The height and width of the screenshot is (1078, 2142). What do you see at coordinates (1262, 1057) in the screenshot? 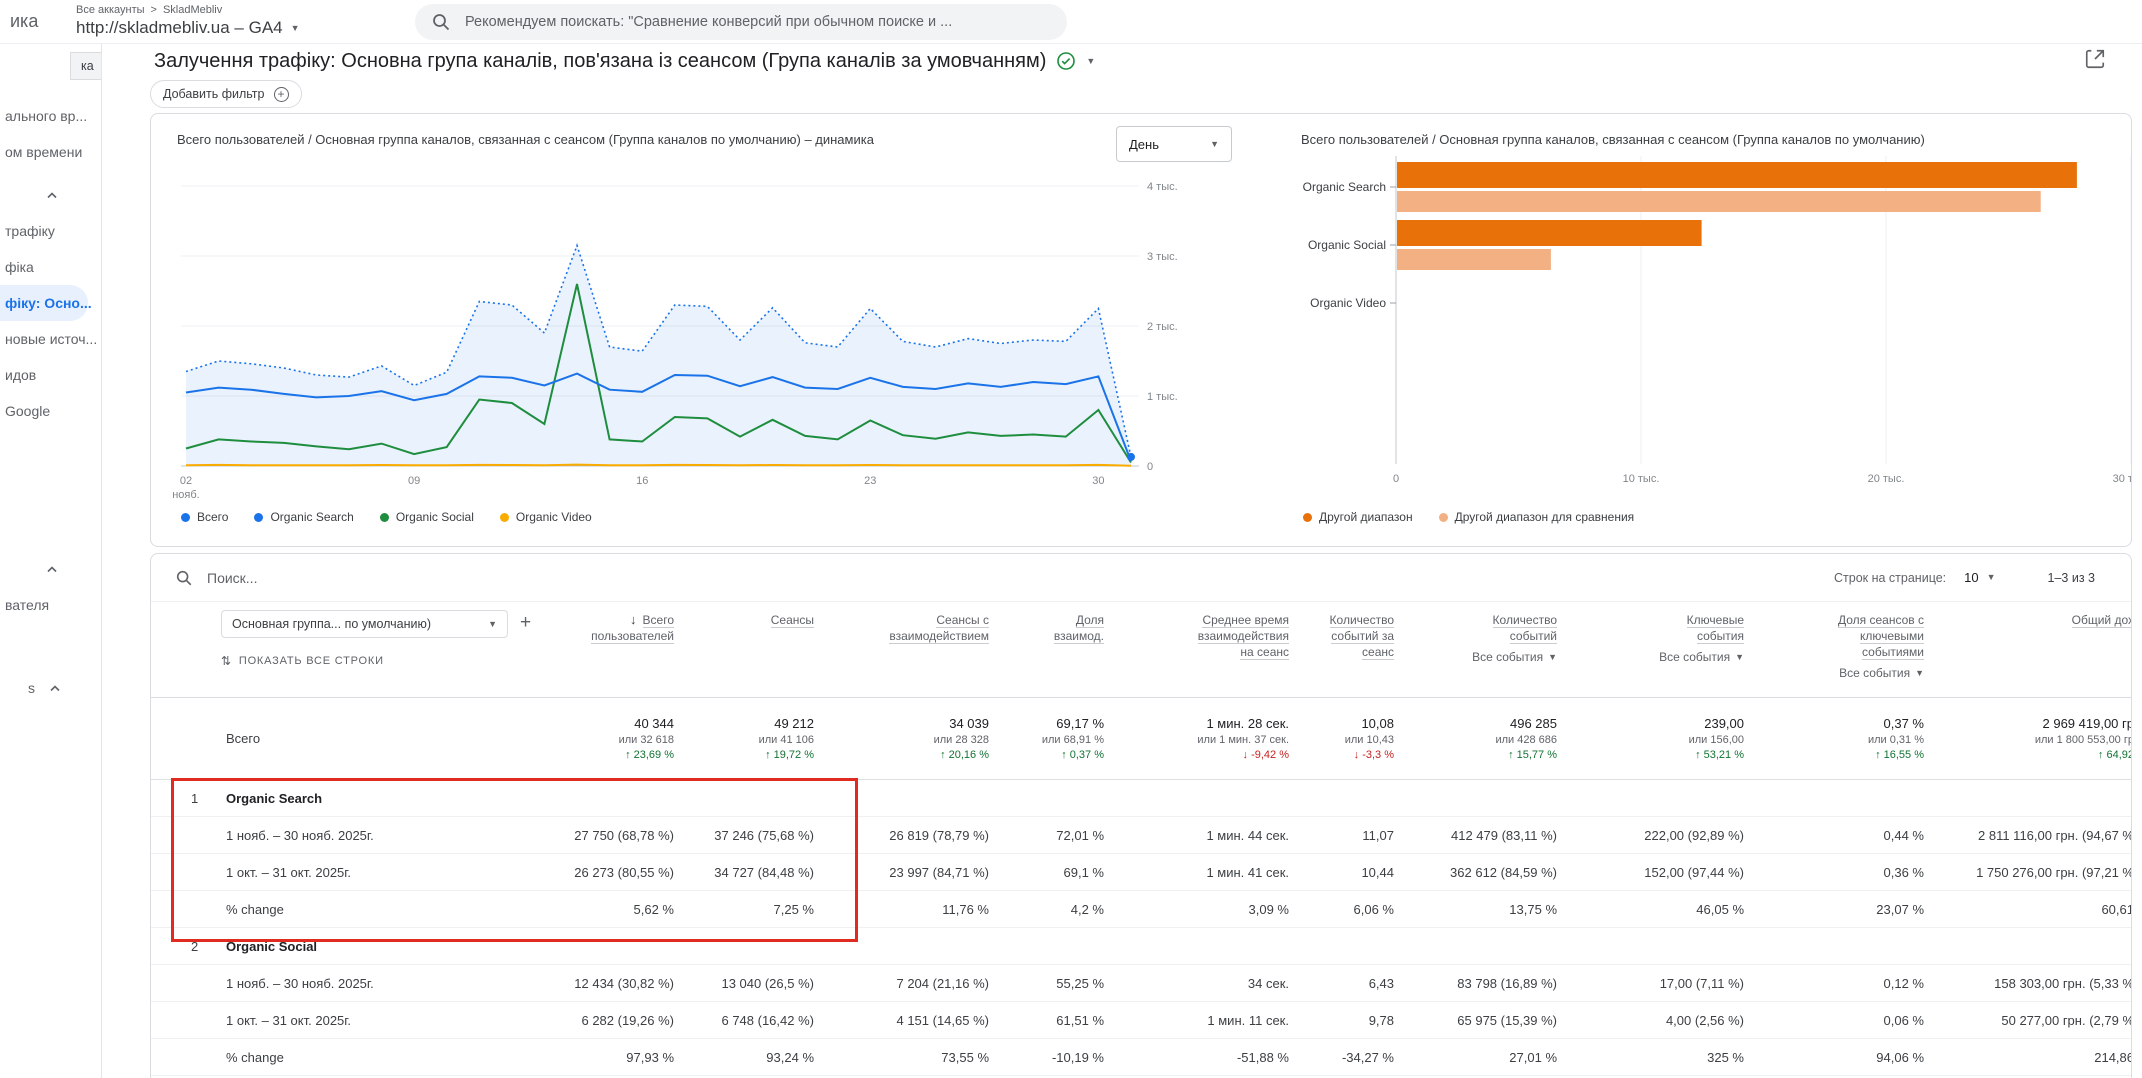
I see `change-value: -51,88 %` at bounding box center [1262, 1057].